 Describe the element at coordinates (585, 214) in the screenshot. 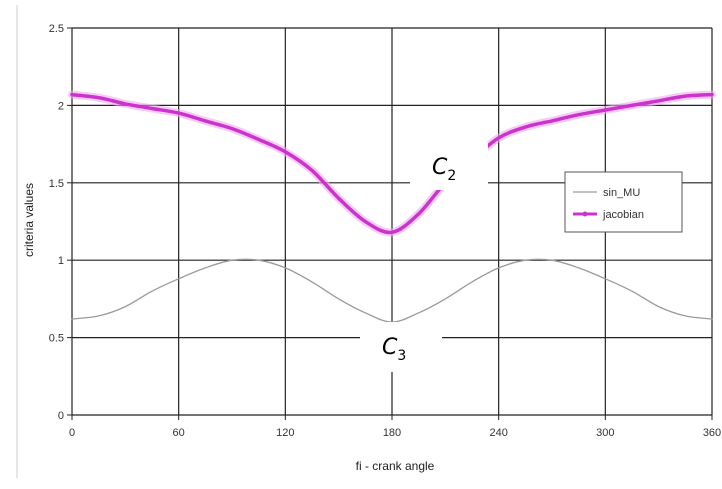

I see `legend-marker-jacobian` at that location.